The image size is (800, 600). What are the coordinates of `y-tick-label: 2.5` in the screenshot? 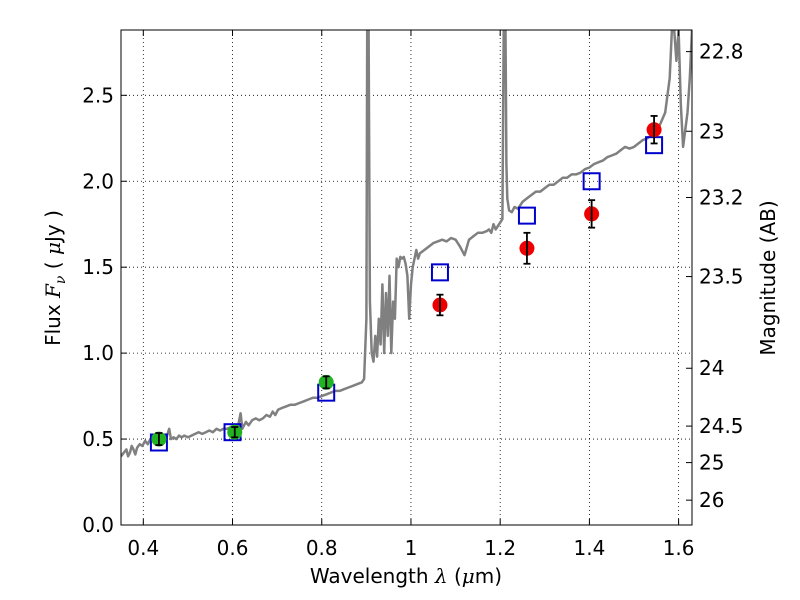 It's located at (98, 95).